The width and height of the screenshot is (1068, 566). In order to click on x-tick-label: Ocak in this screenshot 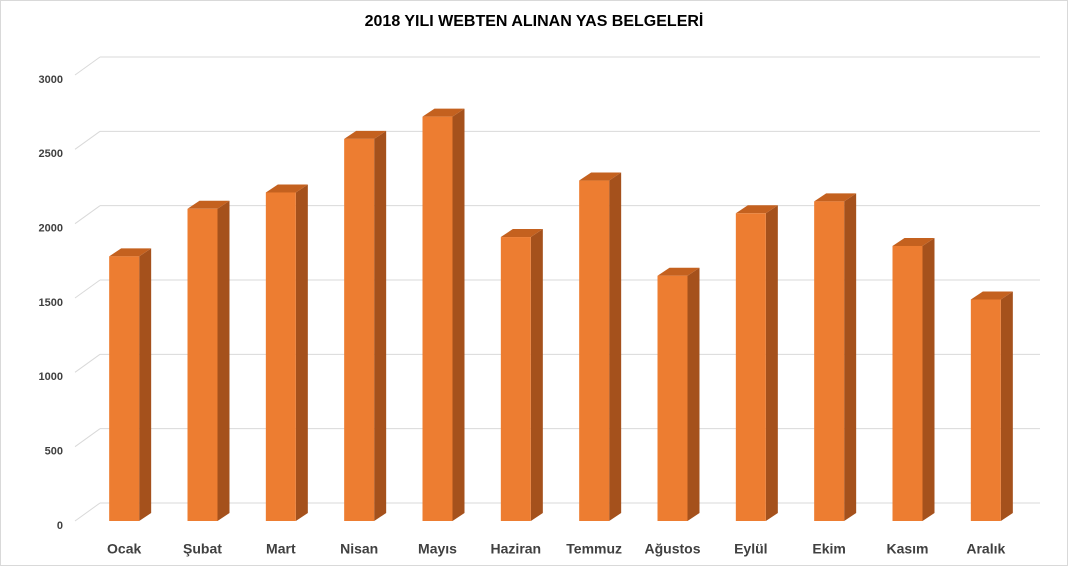, I will do `click(124, 549)`.